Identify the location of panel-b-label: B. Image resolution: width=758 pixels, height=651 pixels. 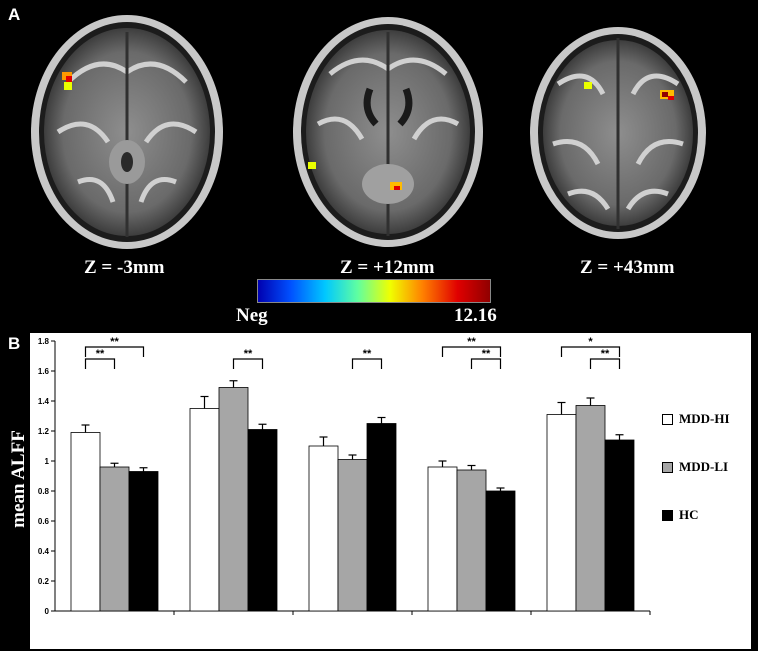
(14, 343).